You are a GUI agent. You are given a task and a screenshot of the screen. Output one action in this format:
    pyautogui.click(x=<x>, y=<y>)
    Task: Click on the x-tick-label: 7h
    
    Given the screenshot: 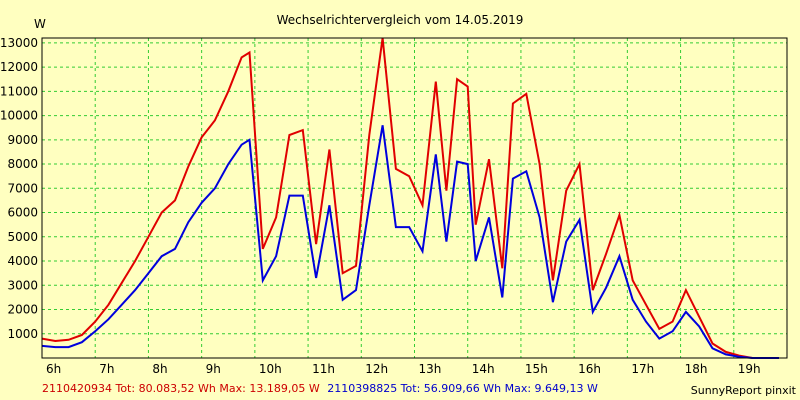 What is the action you would take?
    pyautogui.click(x=106, y=369)
    